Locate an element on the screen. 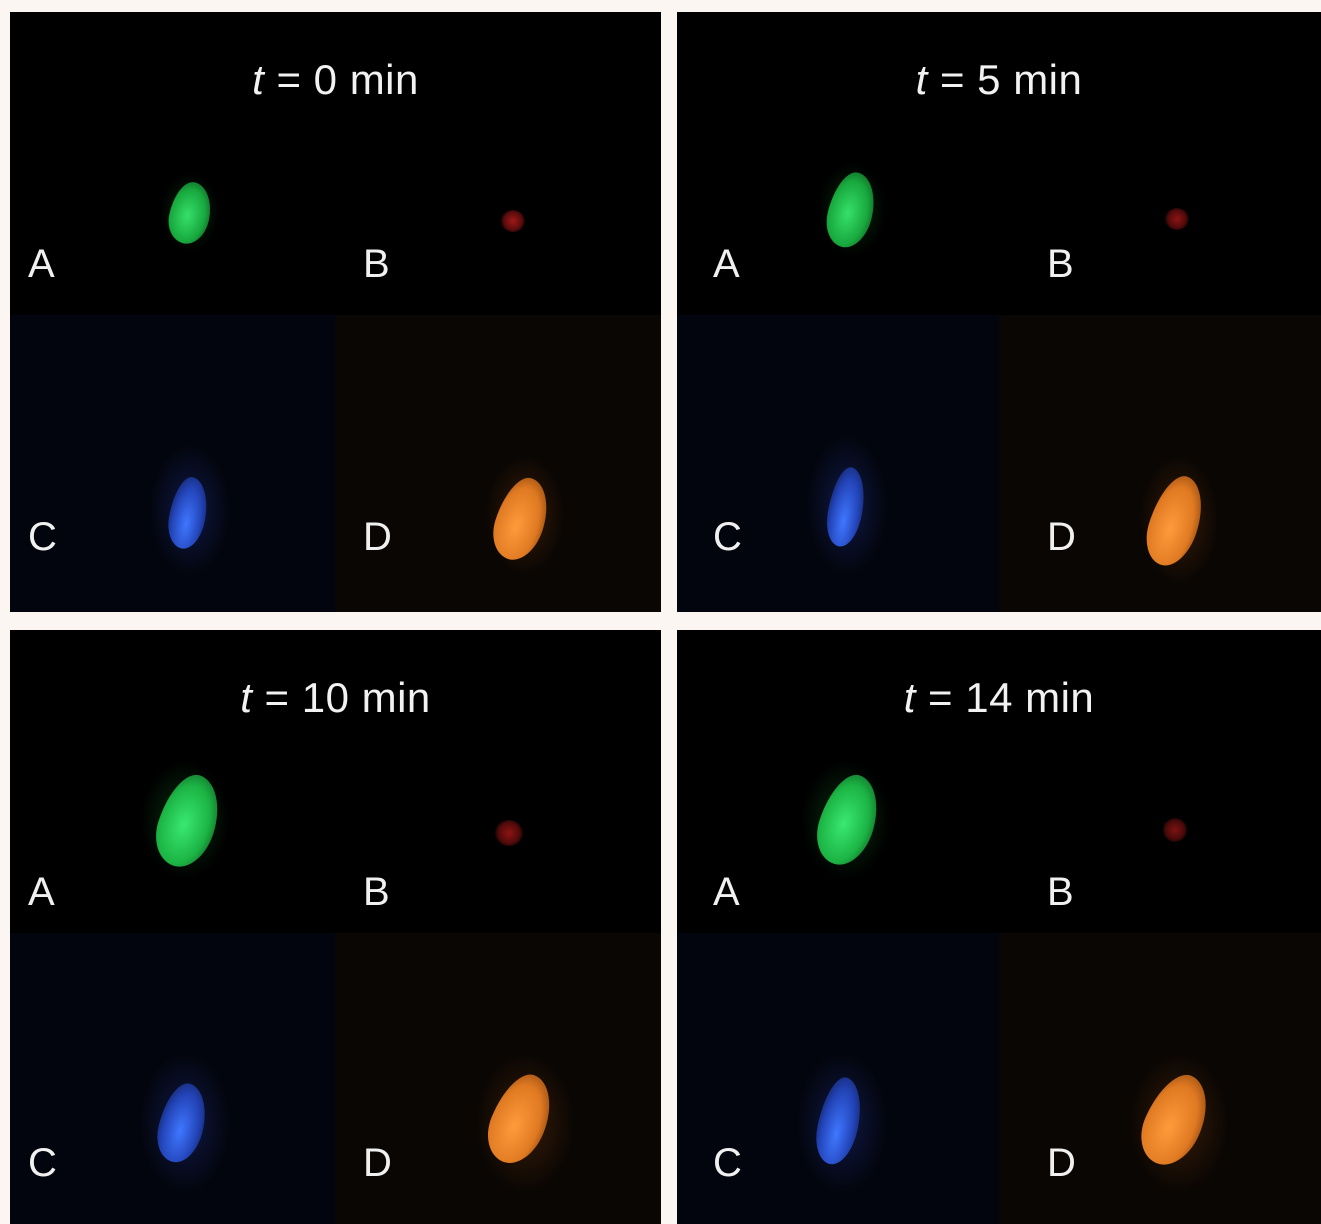 Image resolution: width=1321 pixels, height=1224 pixels. time-value: = 0 min is located at coordinates (341, 79).